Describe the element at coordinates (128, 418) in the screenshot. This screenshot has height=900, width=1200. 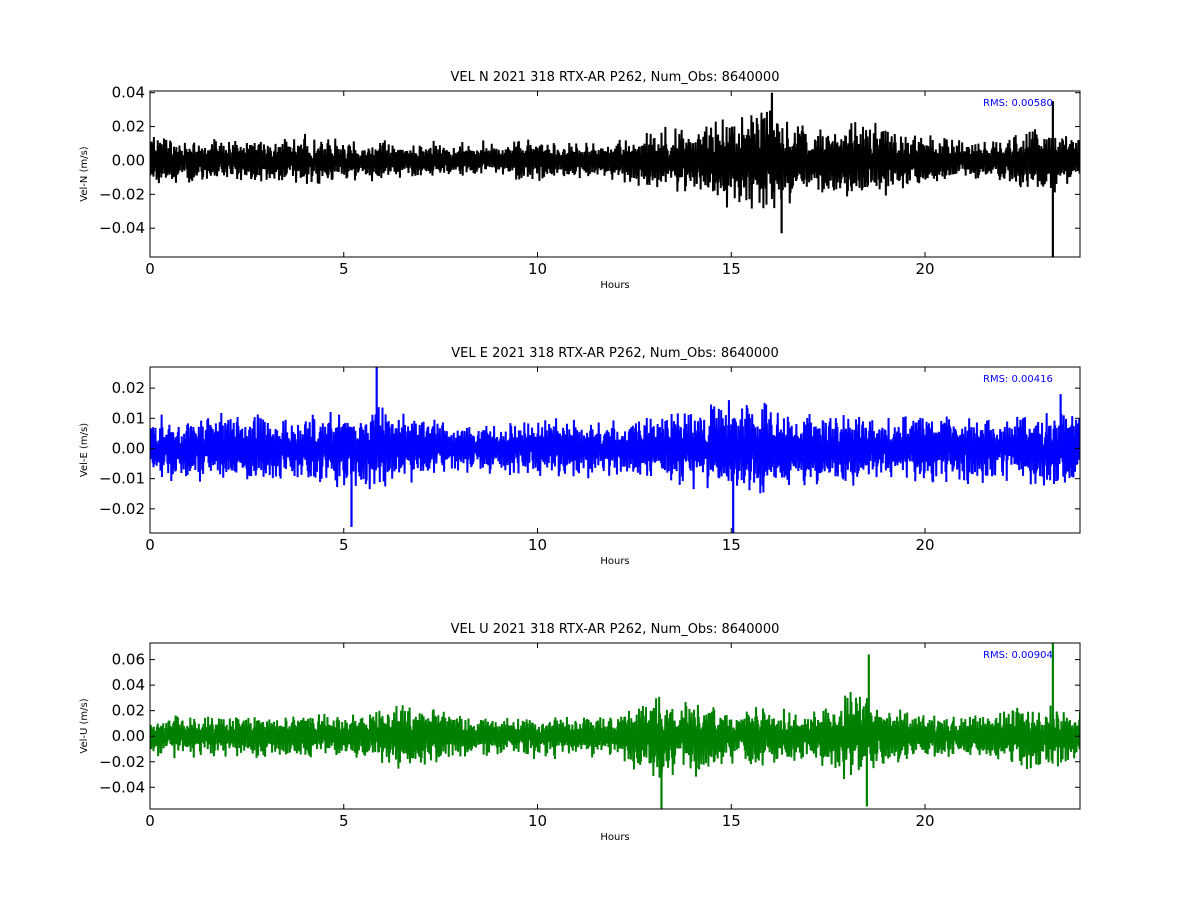
I see `y-tick-label: 0.01` at that location.